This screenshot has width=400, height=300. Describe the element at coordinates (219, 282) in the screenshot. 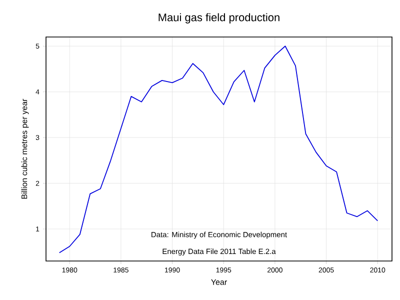

I see `x-axis-title: Year` at that location.